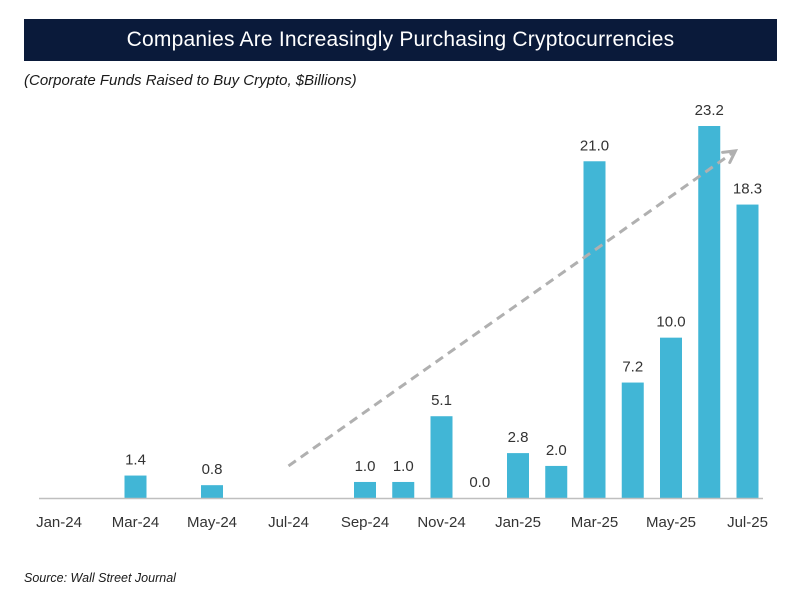 The image size is (800, 600). Describe the element at coordinates (135, 460) in the screenshot. I see `value-label-mar-24: 1.4` at that location.